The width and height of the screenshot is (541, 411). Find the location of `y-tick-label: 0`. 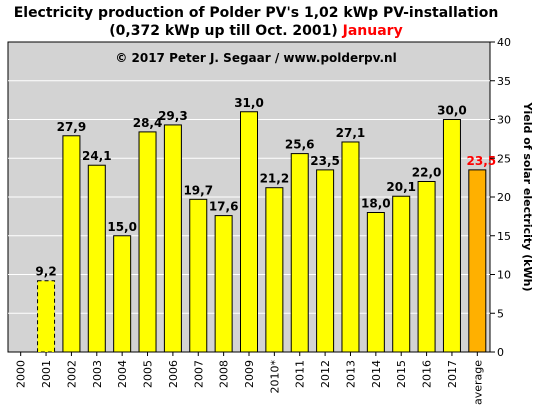

y-tick-label: 0 is located at coordinates (500, 352).